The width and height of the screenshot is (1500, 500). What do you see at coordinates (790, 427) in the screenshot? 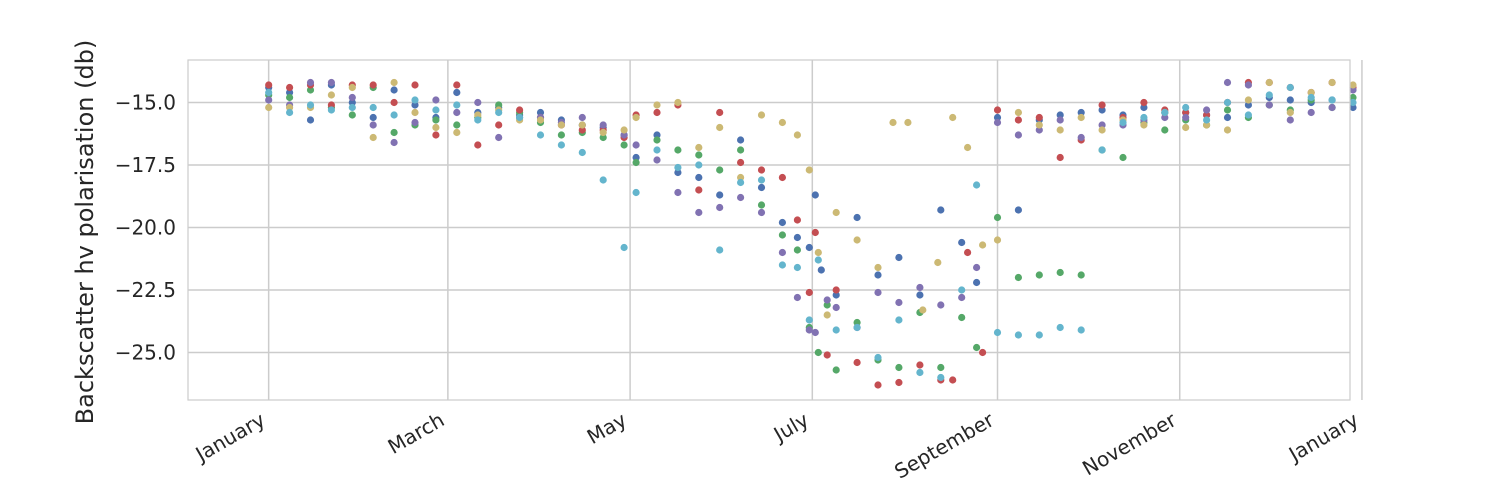
I see `x-tick-label: July` at bounding box center [790, 427].